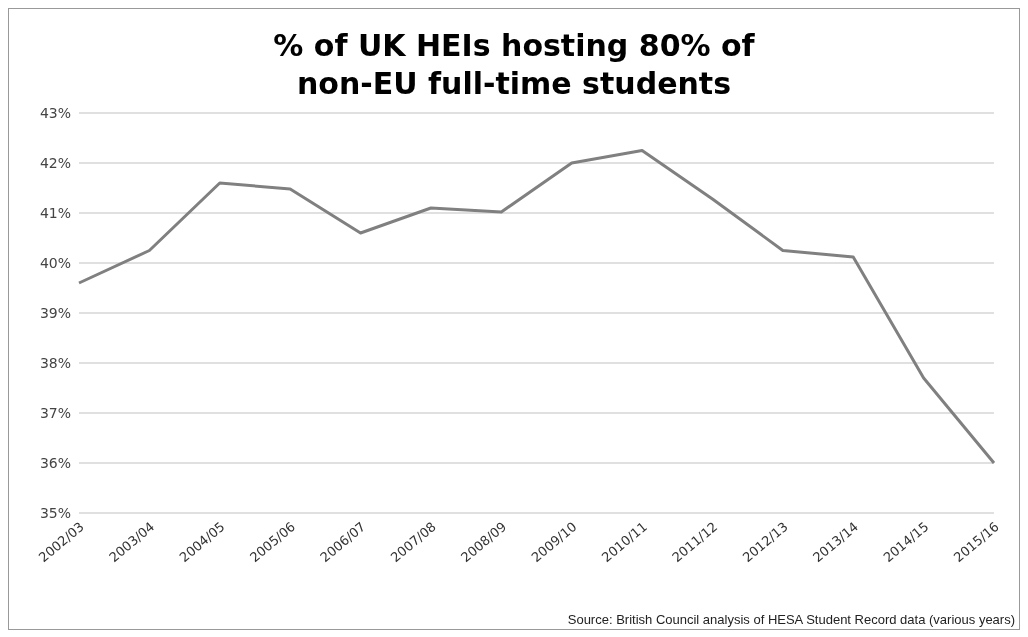 This screenshot has width=1028, height=637. What do you see at coordinates (55, 162) in the screenshot?
I see `y-tick-label: 42%` at bounding box center [55, 162].